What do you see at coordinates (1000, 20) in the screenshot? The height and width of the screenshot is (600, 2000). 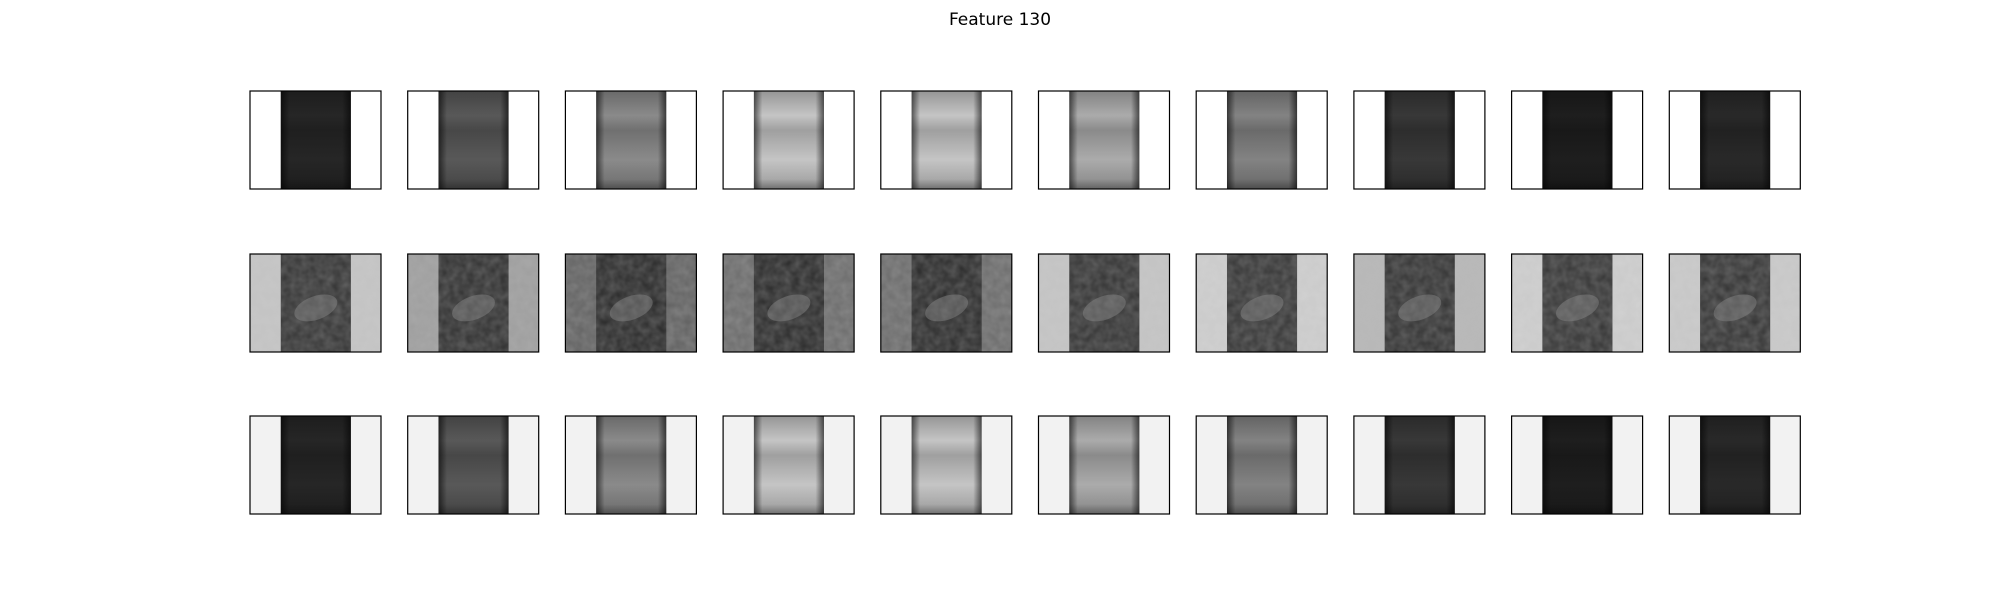 I see `figure-title: Feature 130` at bounding box center [1000, 20].